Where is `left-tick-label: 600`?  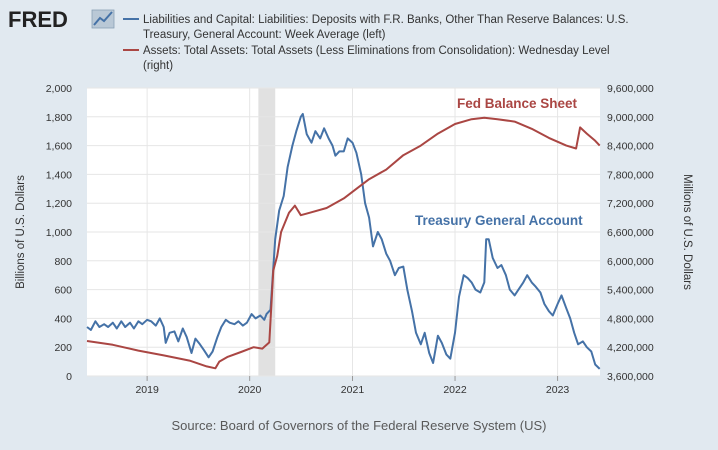 left-tick-label: 600 is located at coordinates (63, 291).